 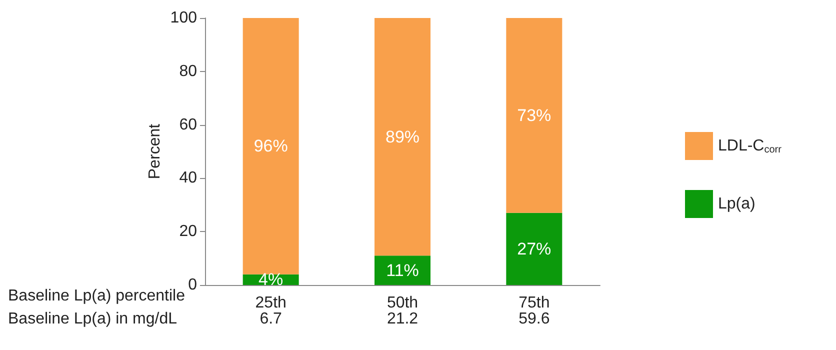 I want to click on y-tick-label: 20, so click(x=188, y=231).